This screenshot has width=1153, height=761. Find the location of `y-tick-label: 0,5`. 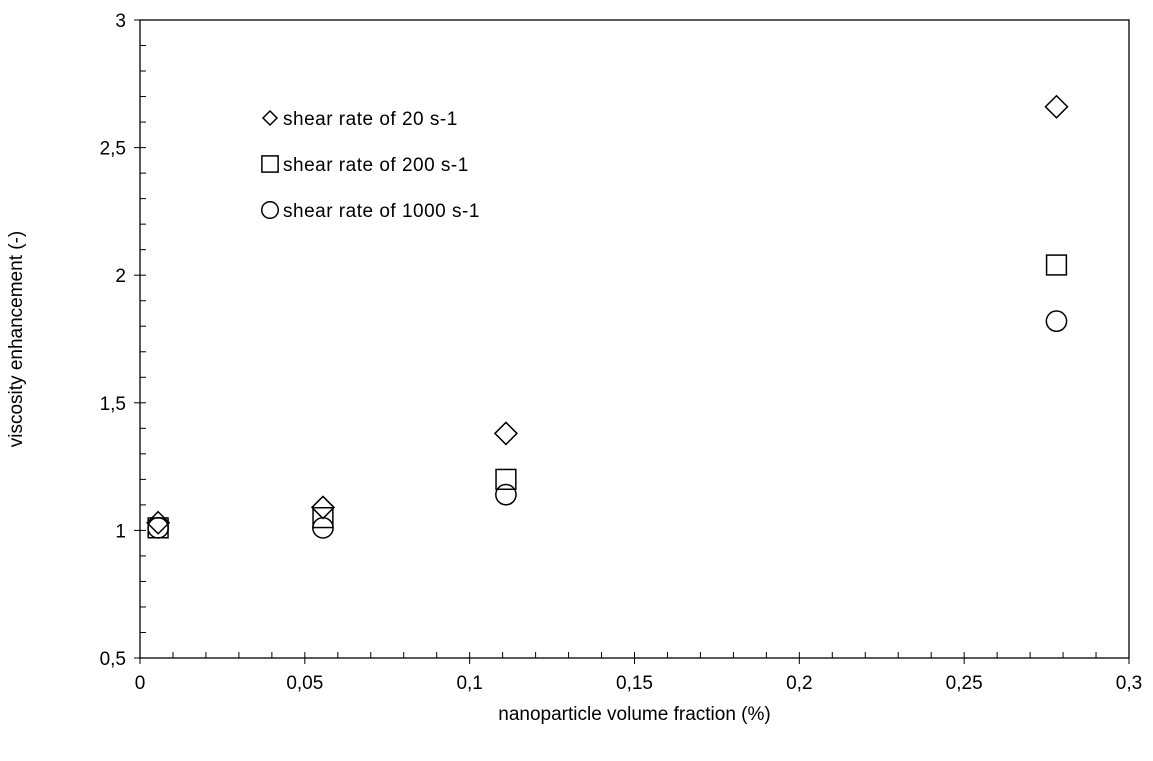

y-tick-label: 0,5 is located at coordinates (113, 659).